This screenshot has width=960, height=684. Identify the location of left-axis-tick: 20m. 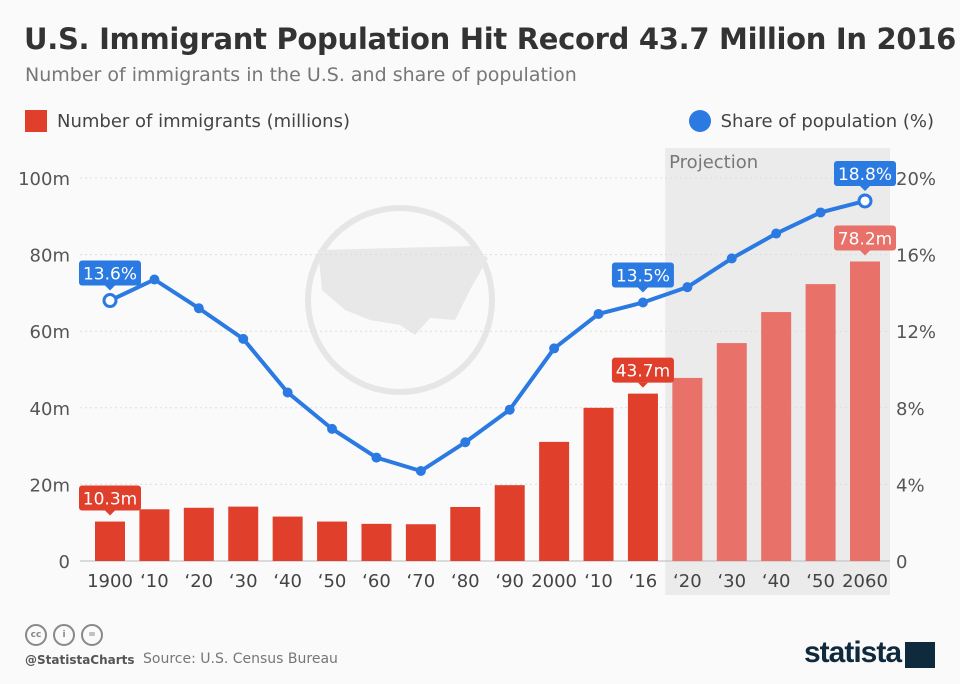
(50, 485).